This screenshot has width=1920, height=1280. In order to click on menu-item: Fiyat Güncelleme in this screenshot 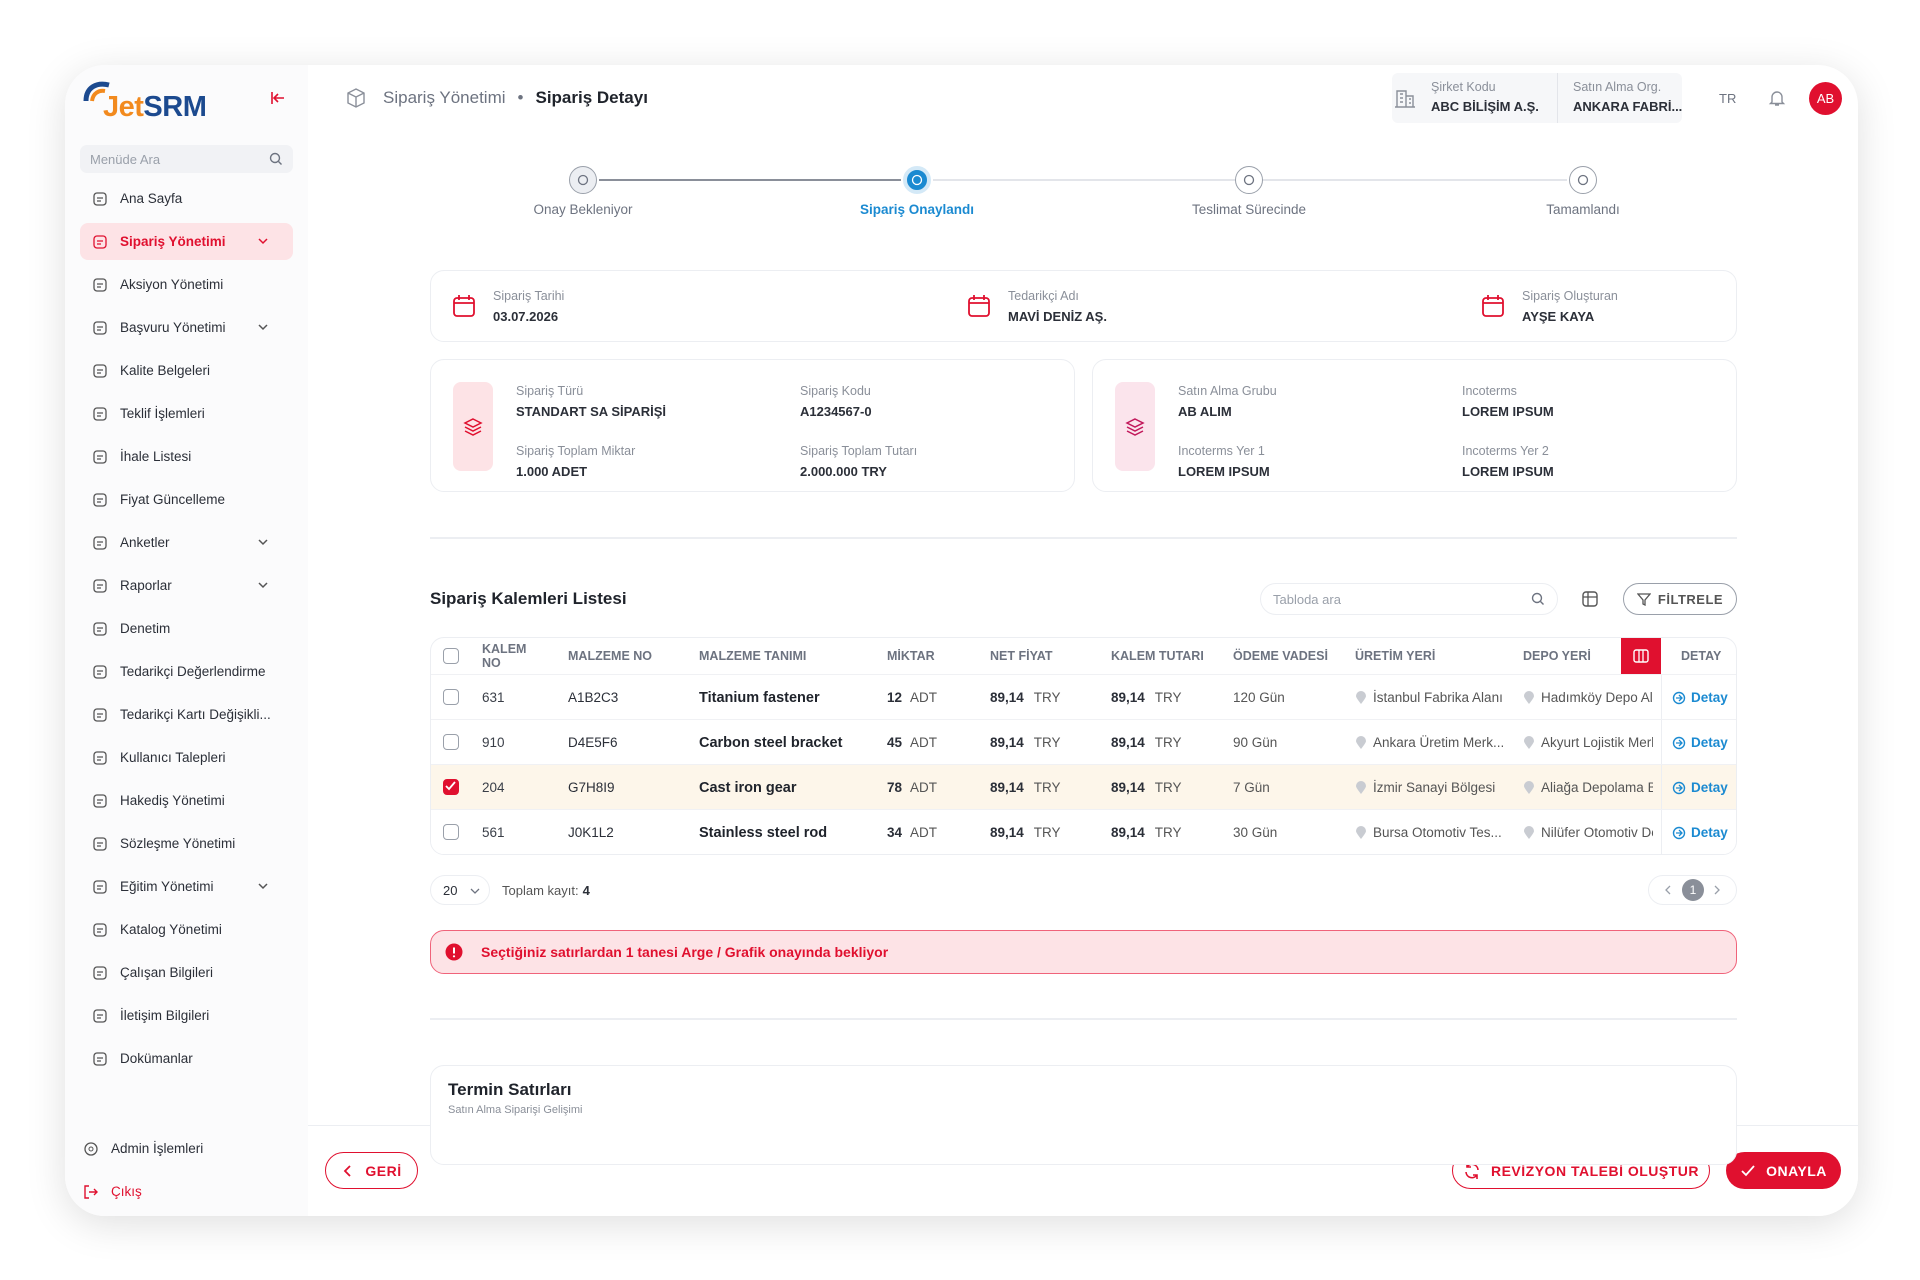, I will do `click(186, 499)`.